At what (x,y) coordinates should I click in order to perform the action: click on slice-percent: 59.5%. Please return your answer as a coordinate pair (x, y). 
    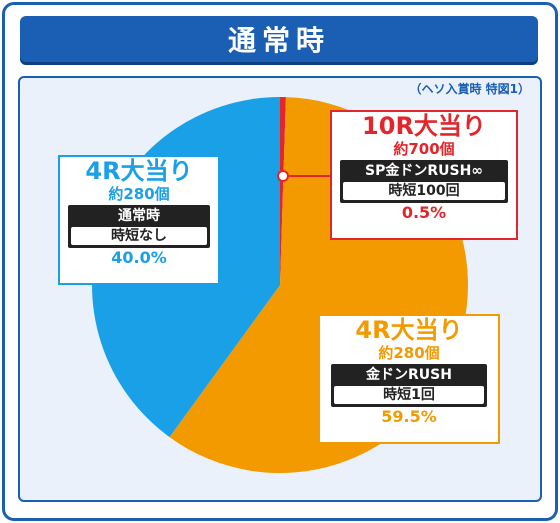
    Looking at the image, I should click on (409, 416).